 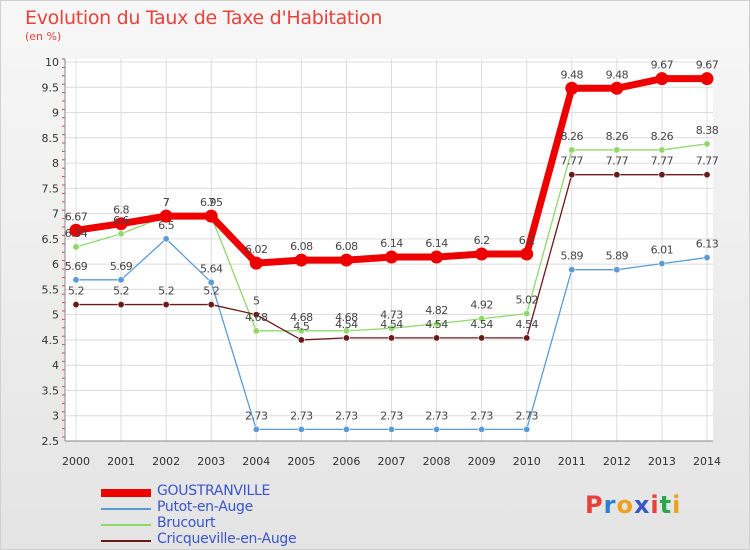 What do you see at coordinates (662, 461) in the screenshot?
I see `x-tick-label: 2013` at bounding box center [662, 461].